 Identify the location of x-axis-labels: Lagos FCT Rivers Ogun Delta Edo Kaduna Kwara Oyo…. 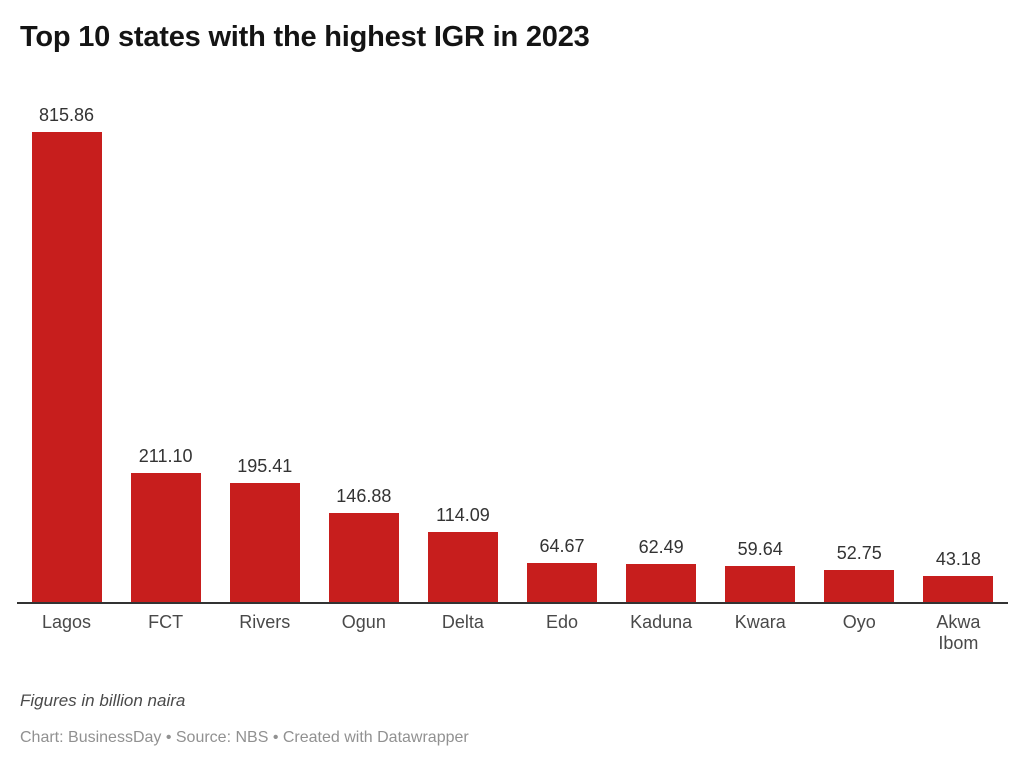
(512, 630).